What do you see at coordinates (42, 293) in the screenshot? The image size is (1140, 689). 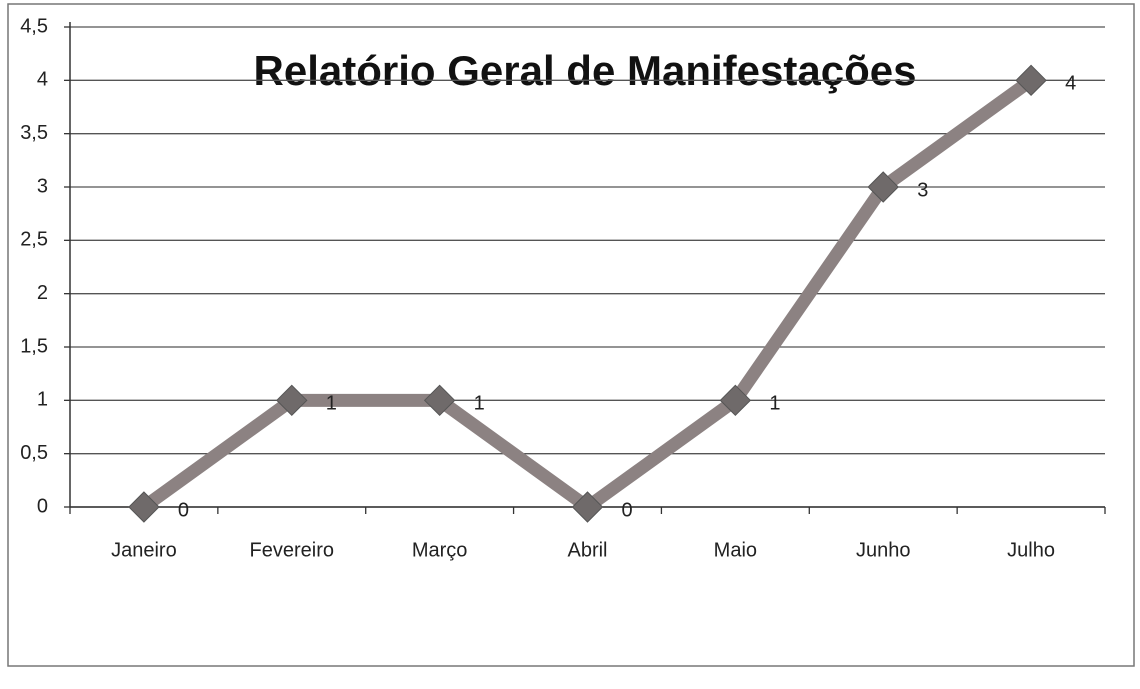 I see `y-tick-label: 2` at bounding box center [42, 293].